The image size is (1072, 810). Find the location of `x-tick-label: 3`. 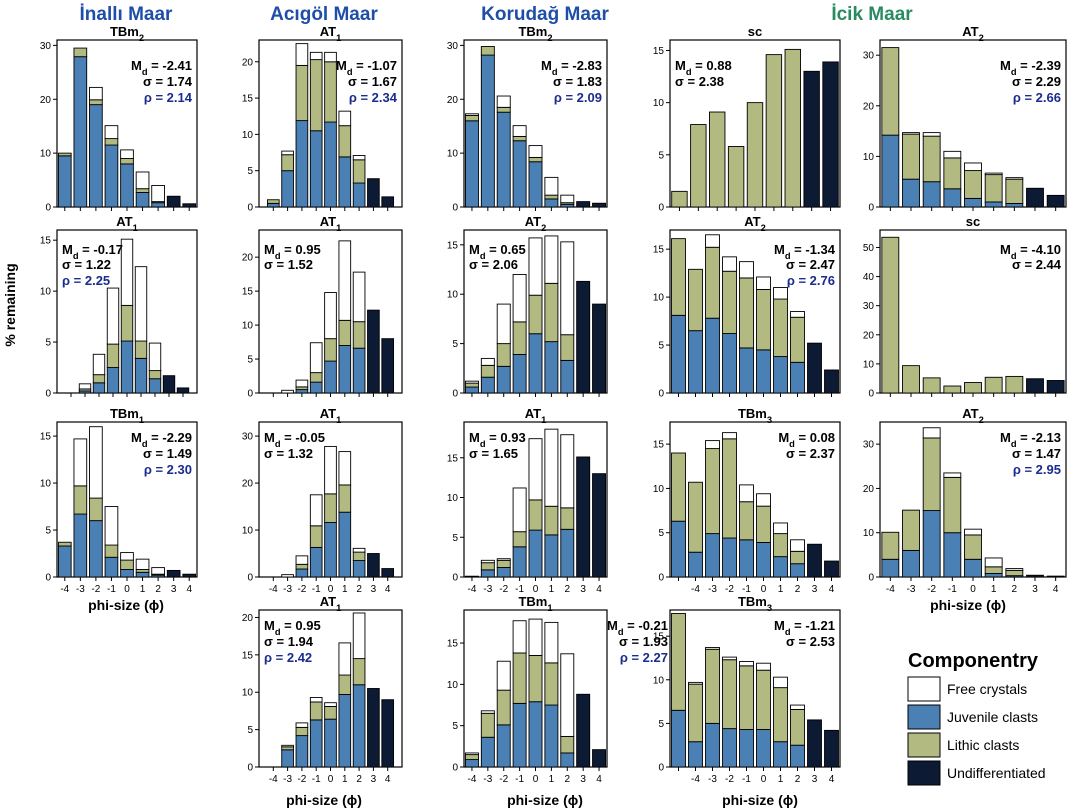

x-tick-label: 3 is located at coordinates (1035, 589).